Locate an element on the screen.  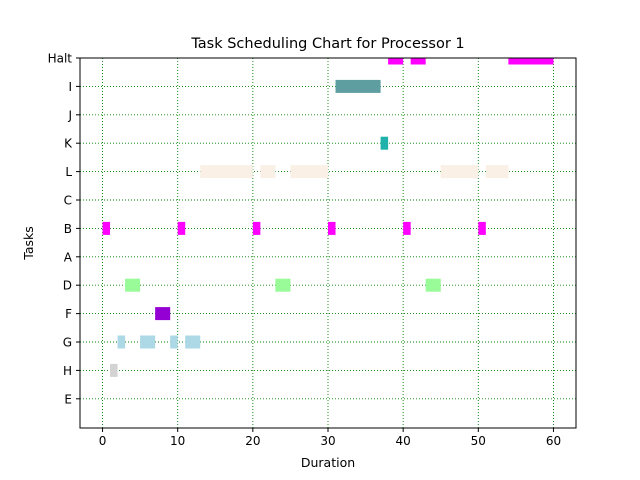
x-axis-ticks: 0 10 20 30 40 50 60 is located at coordinates (330, 438).